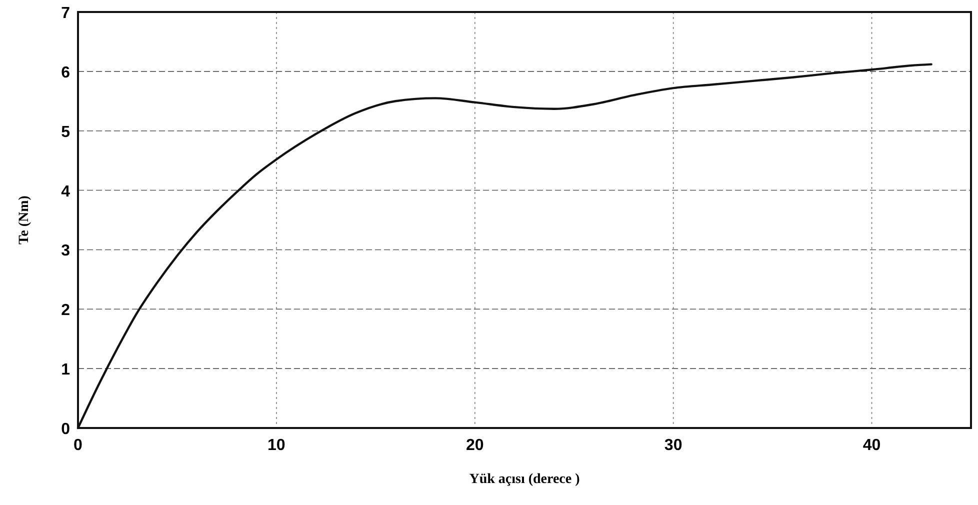 Image resolution: width=978 pixels, height=505 pixels. What do you see at coordinates (871, 445) in the screenshot?
I see `x-tick-label: 40` at bounding box center [871, 445].